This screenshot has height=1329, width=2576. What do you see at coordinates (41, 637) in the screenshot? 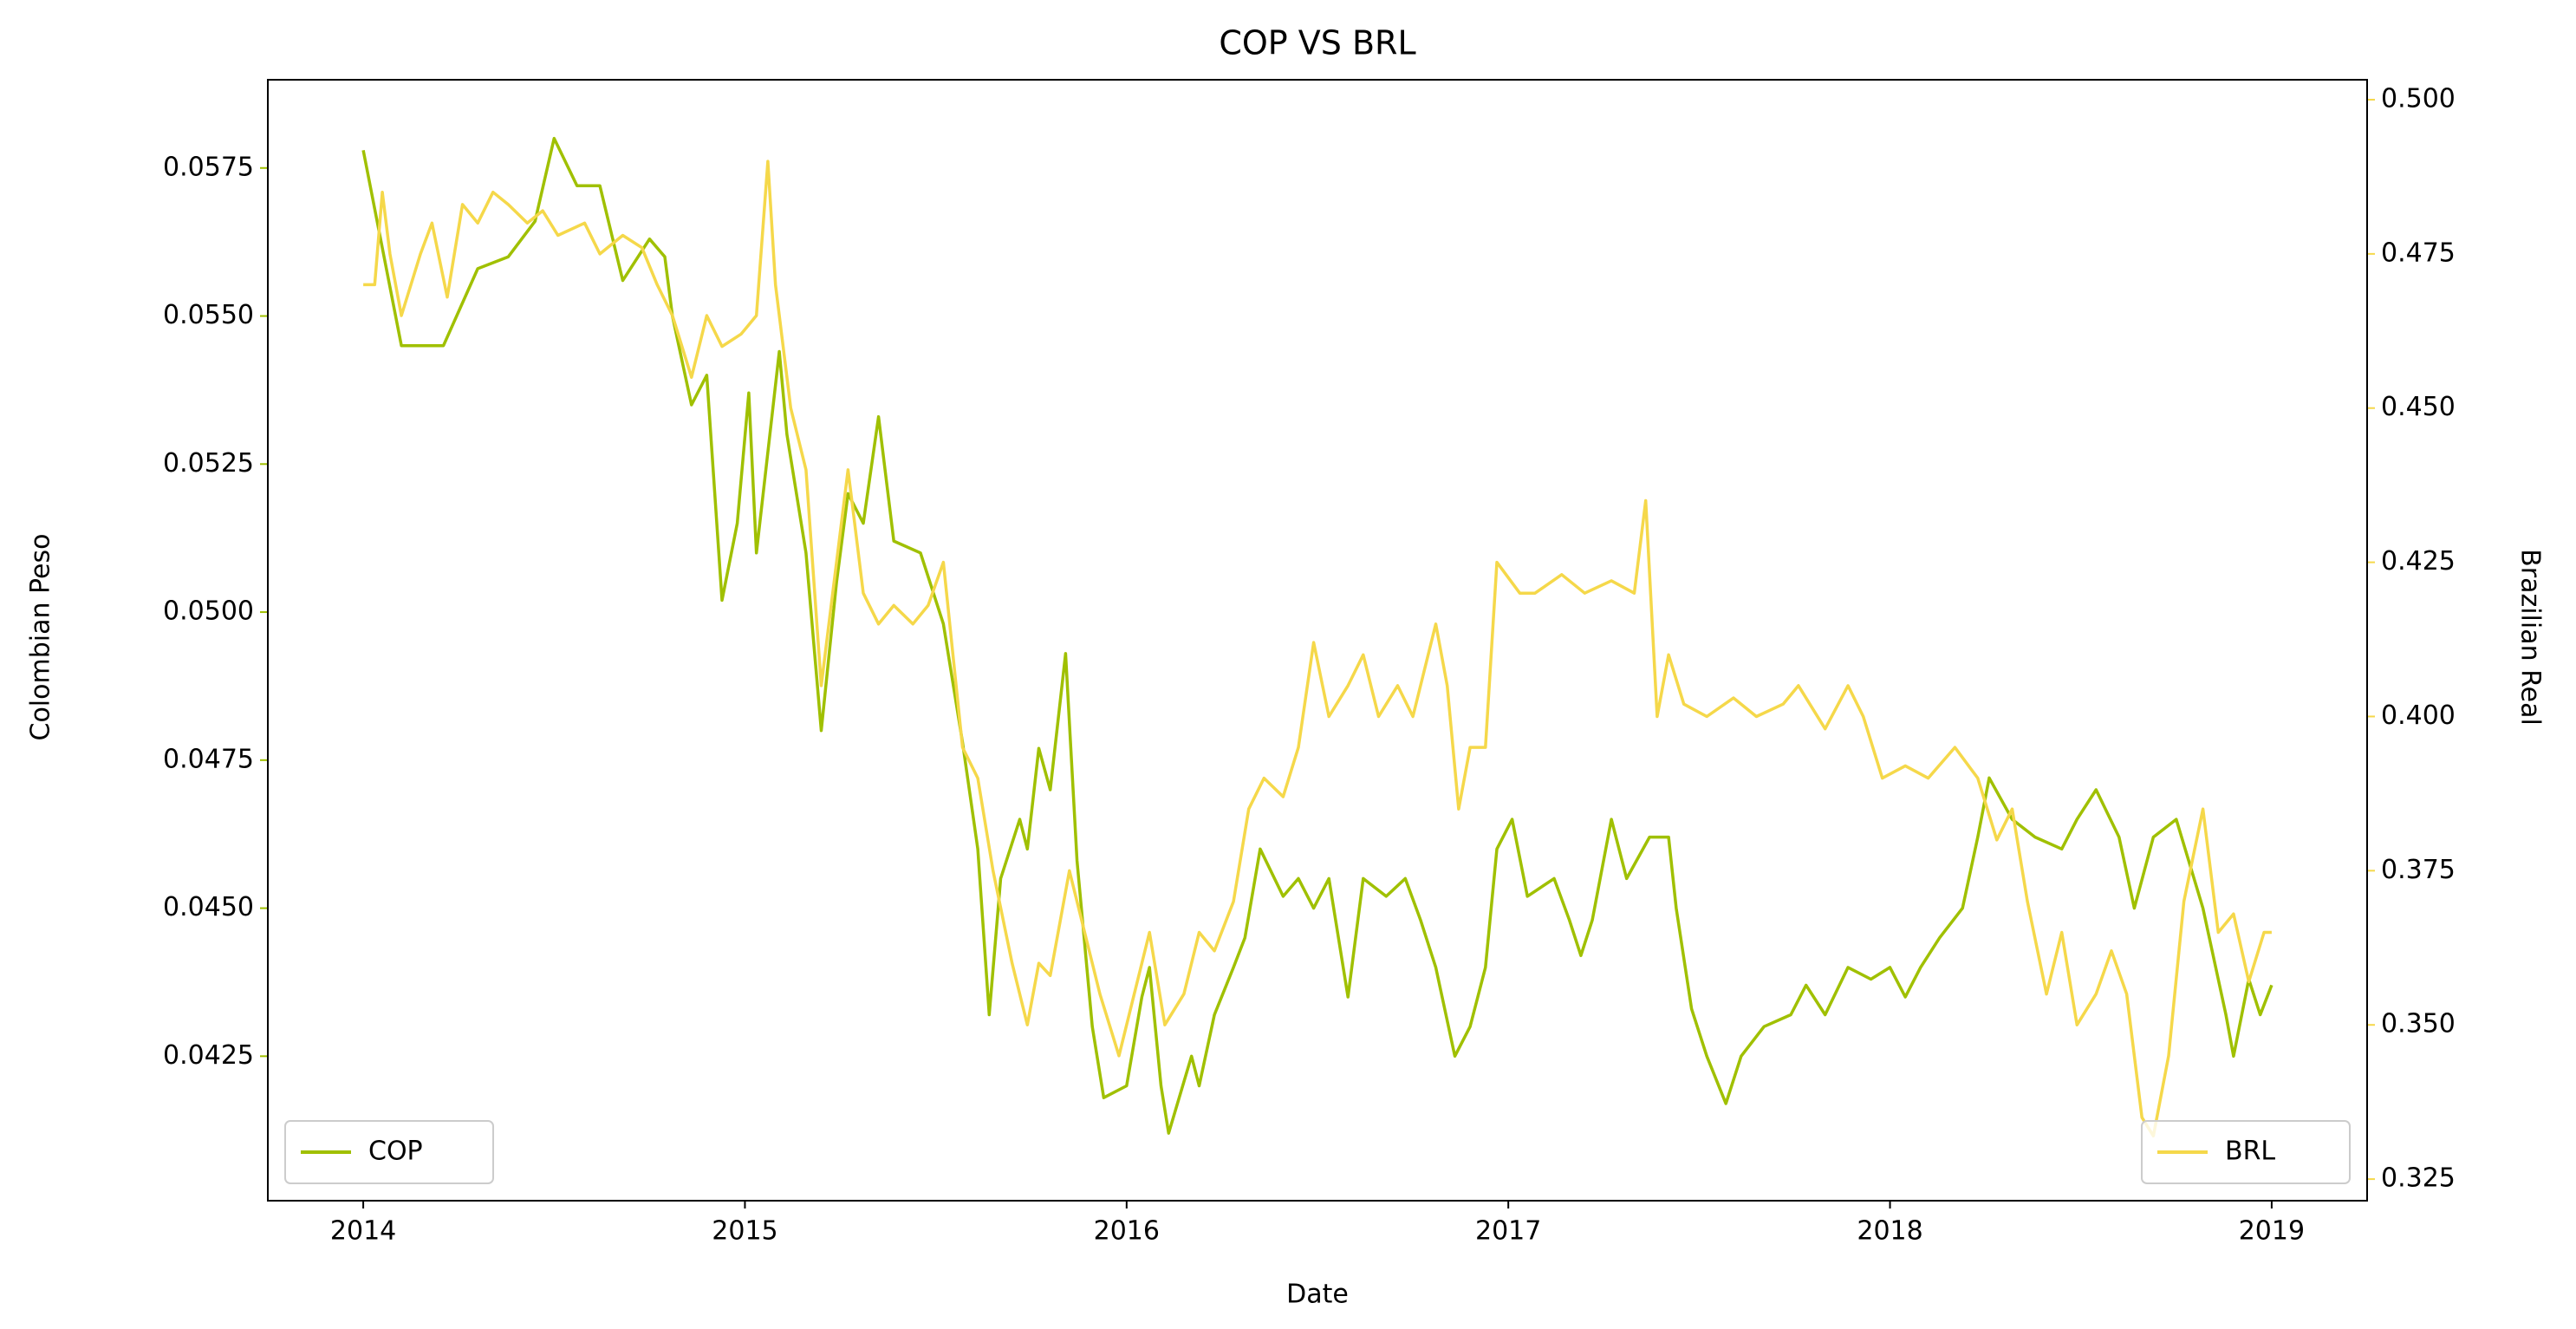
I see `y-axis-label: Colombian Peso` at bounding box center [41, 637].